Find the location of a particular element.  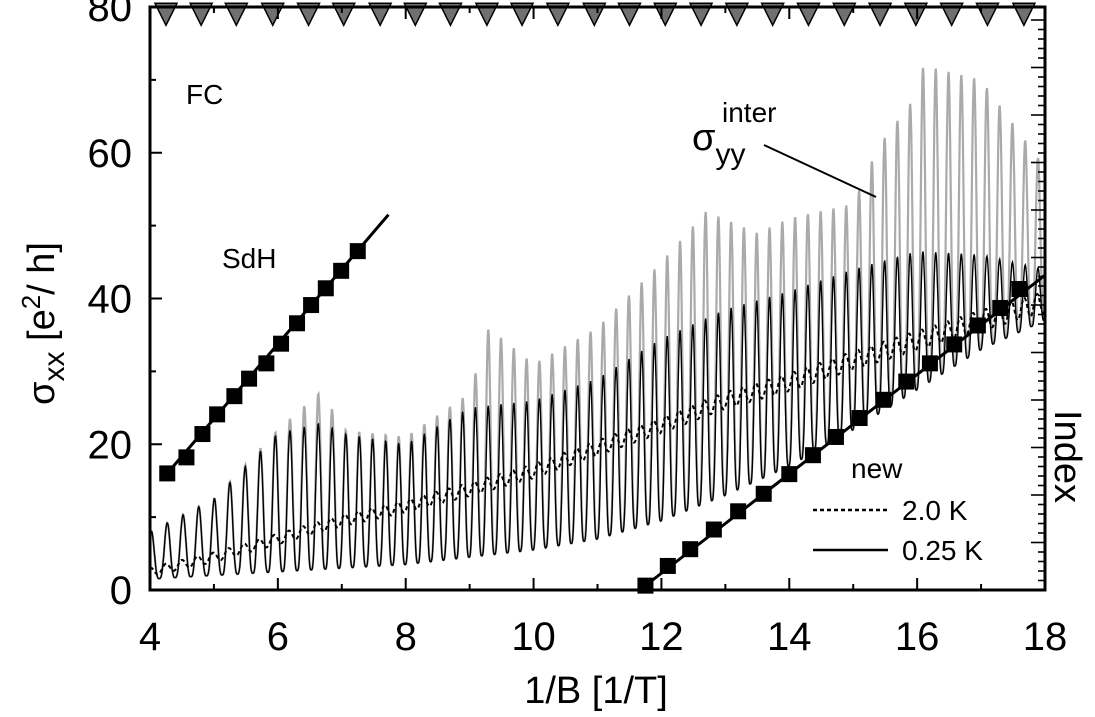

legend-label-2K: 2.0 K is located at coordinates (935, 510).